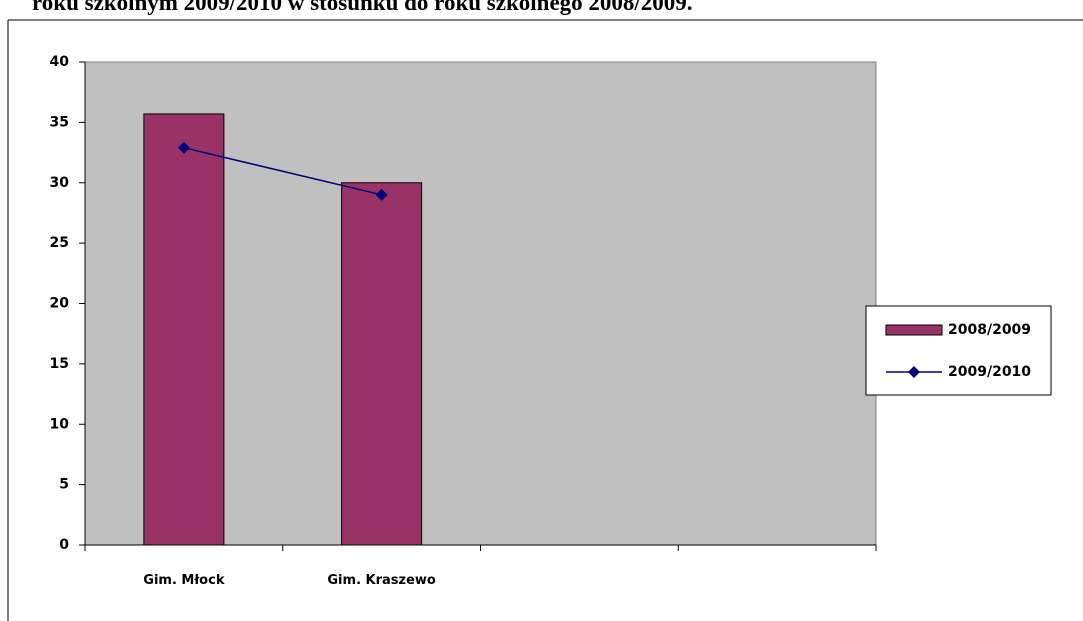 Image resolution: width=1083 pixels, height=621 pixels. I want to click on legend-marker, so click(914, 372).